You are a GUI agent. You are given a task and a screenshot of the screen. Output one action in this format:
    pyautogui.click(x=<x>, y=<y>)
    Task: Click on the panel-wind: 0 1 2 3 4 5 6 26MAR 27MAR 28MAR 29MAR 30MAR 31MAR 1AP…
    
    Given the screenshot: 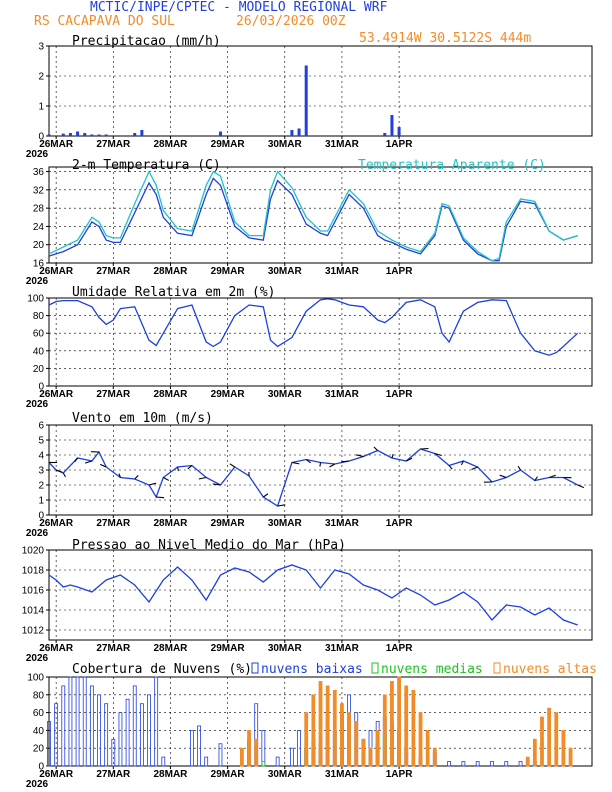 What is the action you would take?
    pyautogui.click(x=309, y=475)
    